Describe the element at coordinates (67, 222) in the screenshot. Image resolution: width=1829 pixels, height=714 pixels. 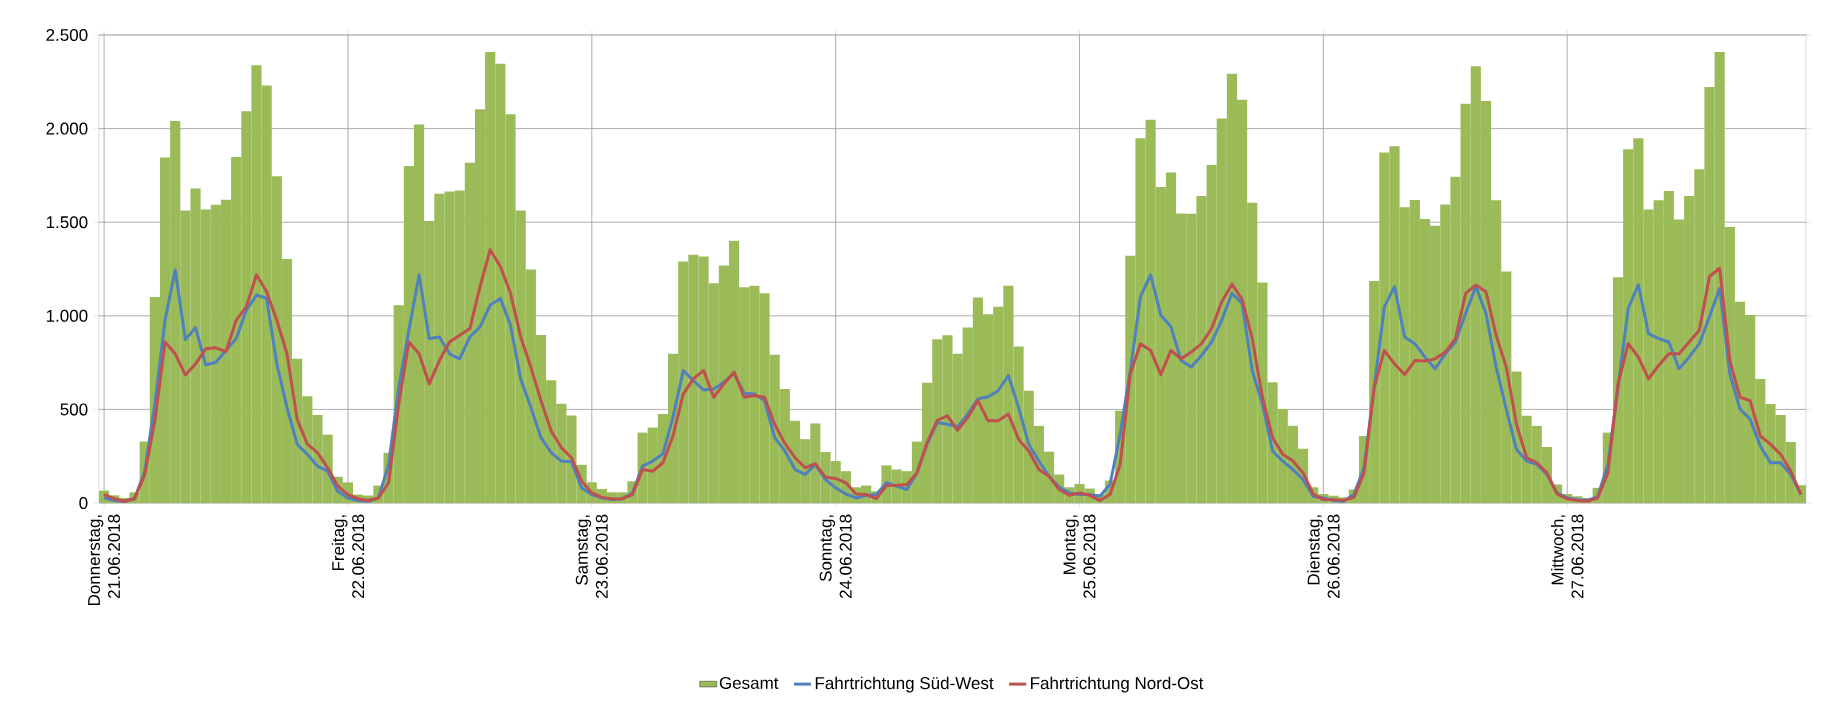
I see `y-tick-label: 1.500` at that location.